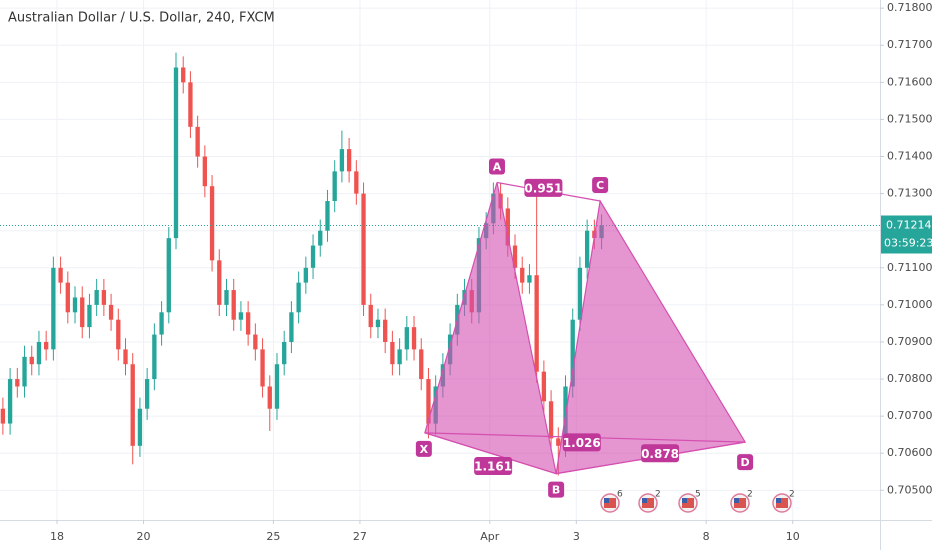 The height and width of the screenshot is (550, 932). I want to click on ratio-label: 0.878, so click(660, 454).